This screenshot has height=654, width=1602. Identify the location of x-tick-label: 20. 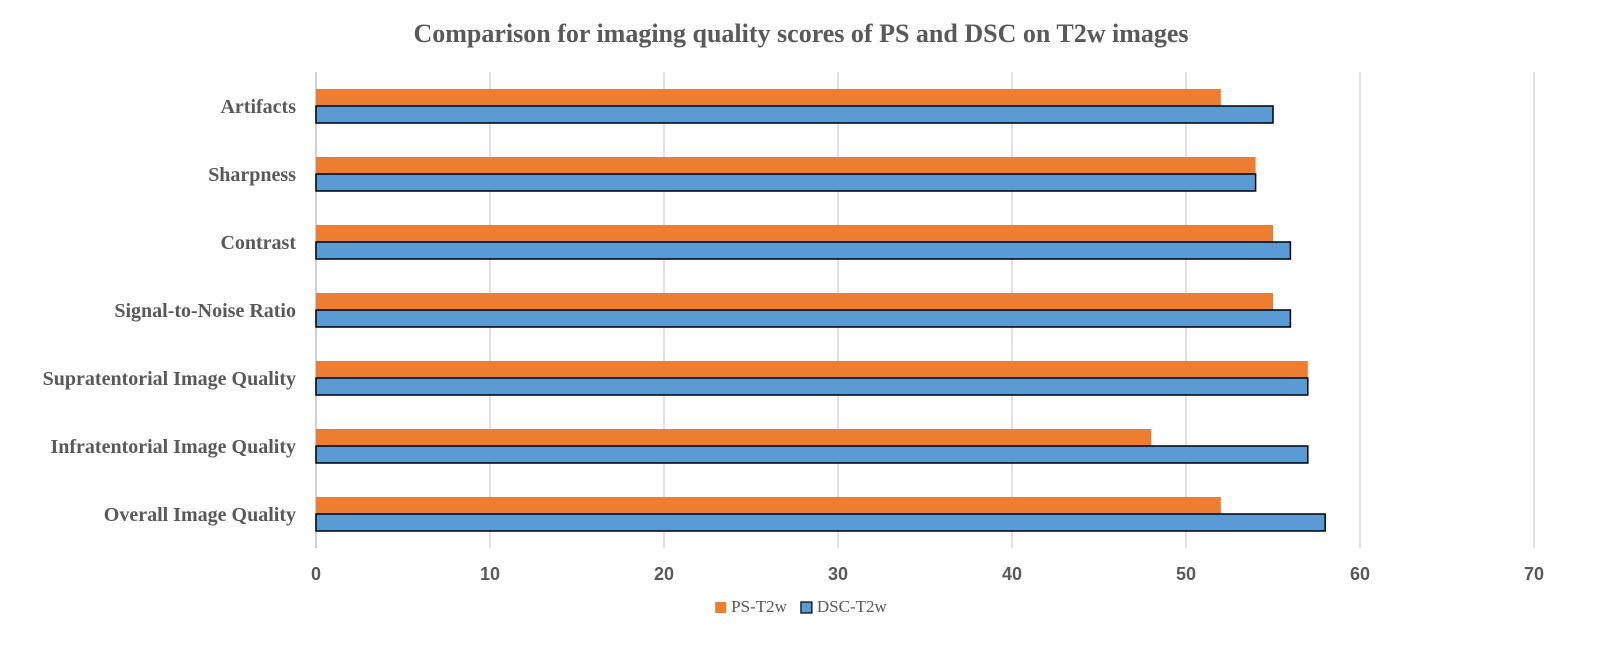
(664, 574).